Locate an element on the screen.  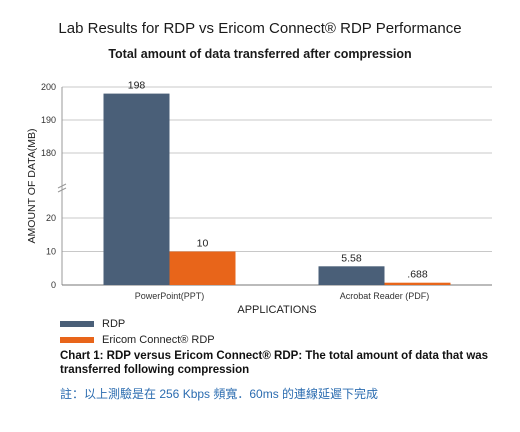
data-label: 5.58 is located at coordinates (351, 258).